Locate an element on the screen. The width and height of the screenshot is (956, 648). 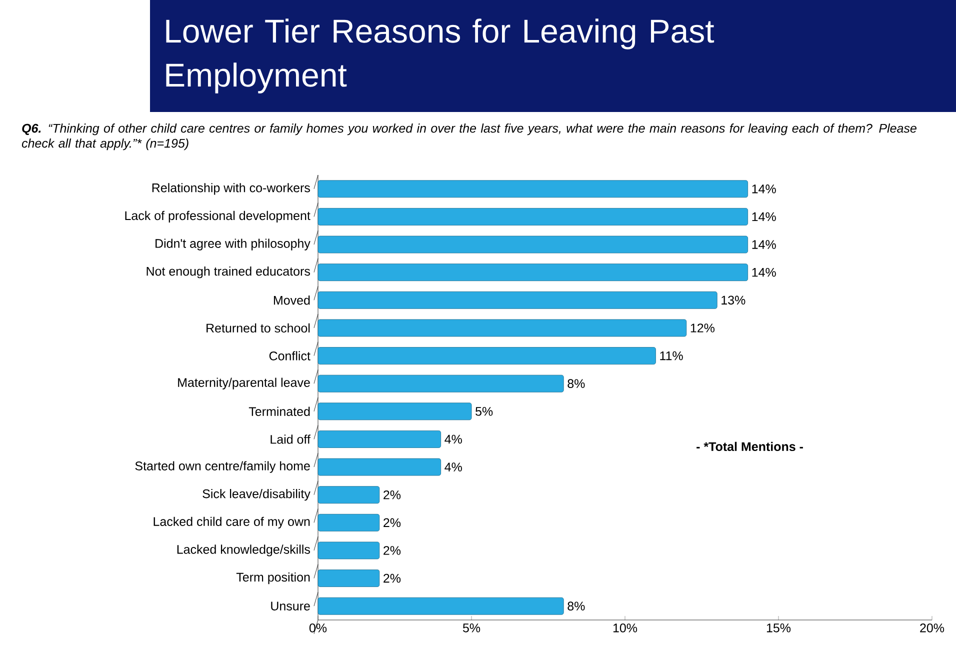
y-tick-label: Returned to school is located at coordinates (258, 328).